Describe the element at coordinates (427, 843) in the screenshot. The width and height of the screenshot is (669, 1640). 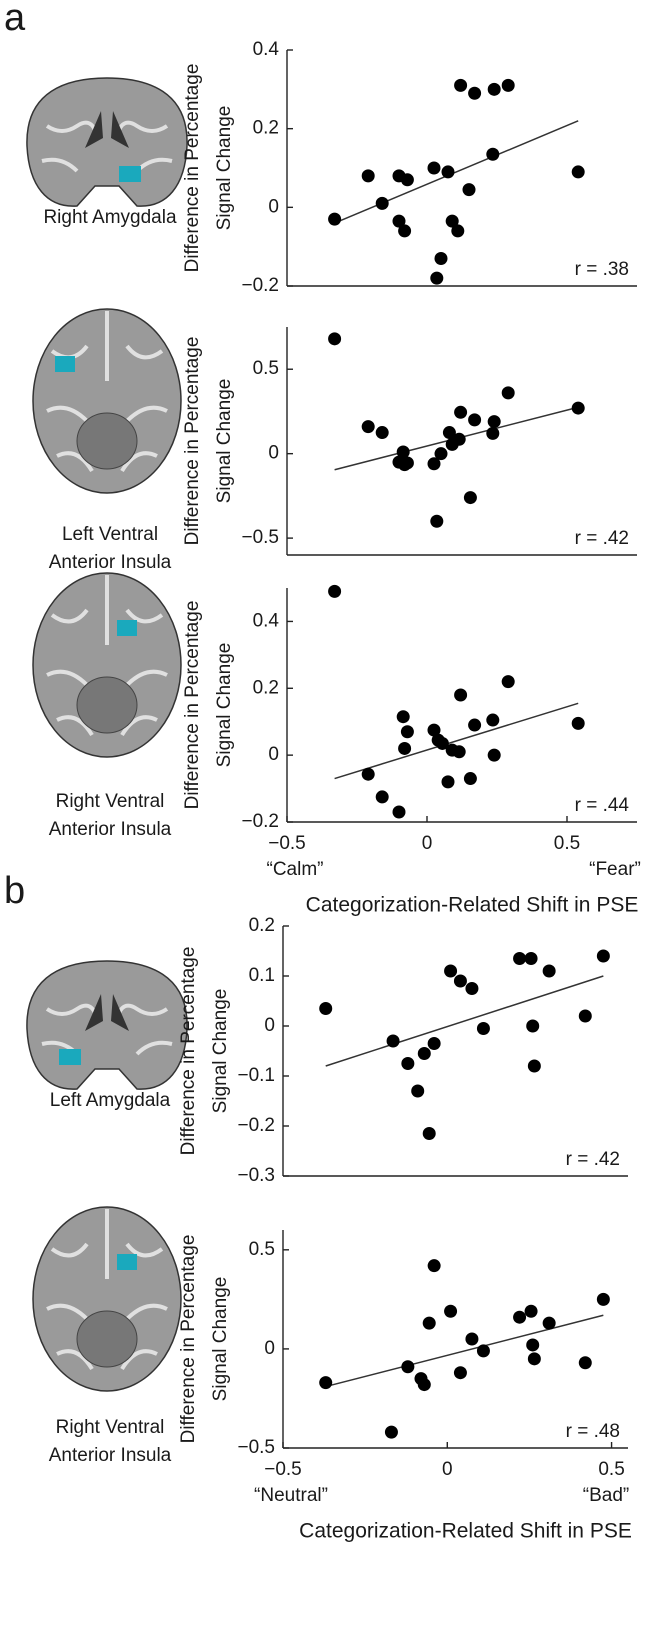
I see `x-tick-label: 0` at that location.